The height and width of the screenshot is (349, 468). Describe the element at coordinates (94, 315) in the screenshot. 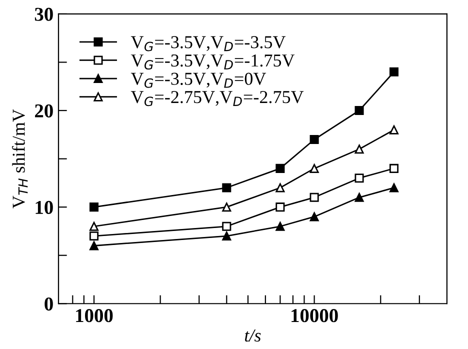

I see `x-tick-label: 1000` at that location.